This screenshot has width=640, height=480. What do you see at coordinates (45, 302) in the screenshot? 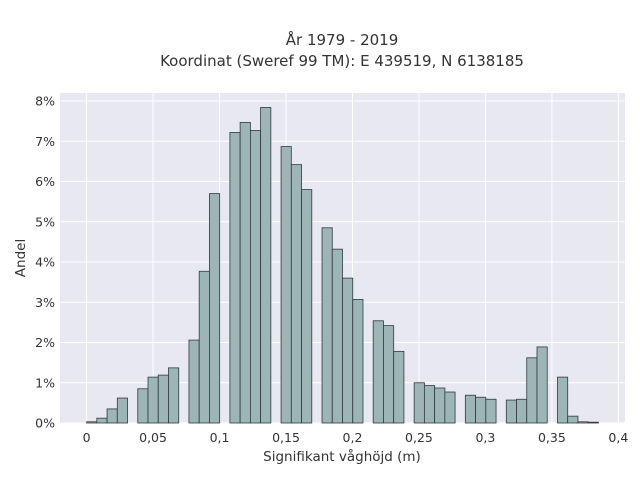
I see `y-tick-label-3: 3%` at bounding box center [45, 302].